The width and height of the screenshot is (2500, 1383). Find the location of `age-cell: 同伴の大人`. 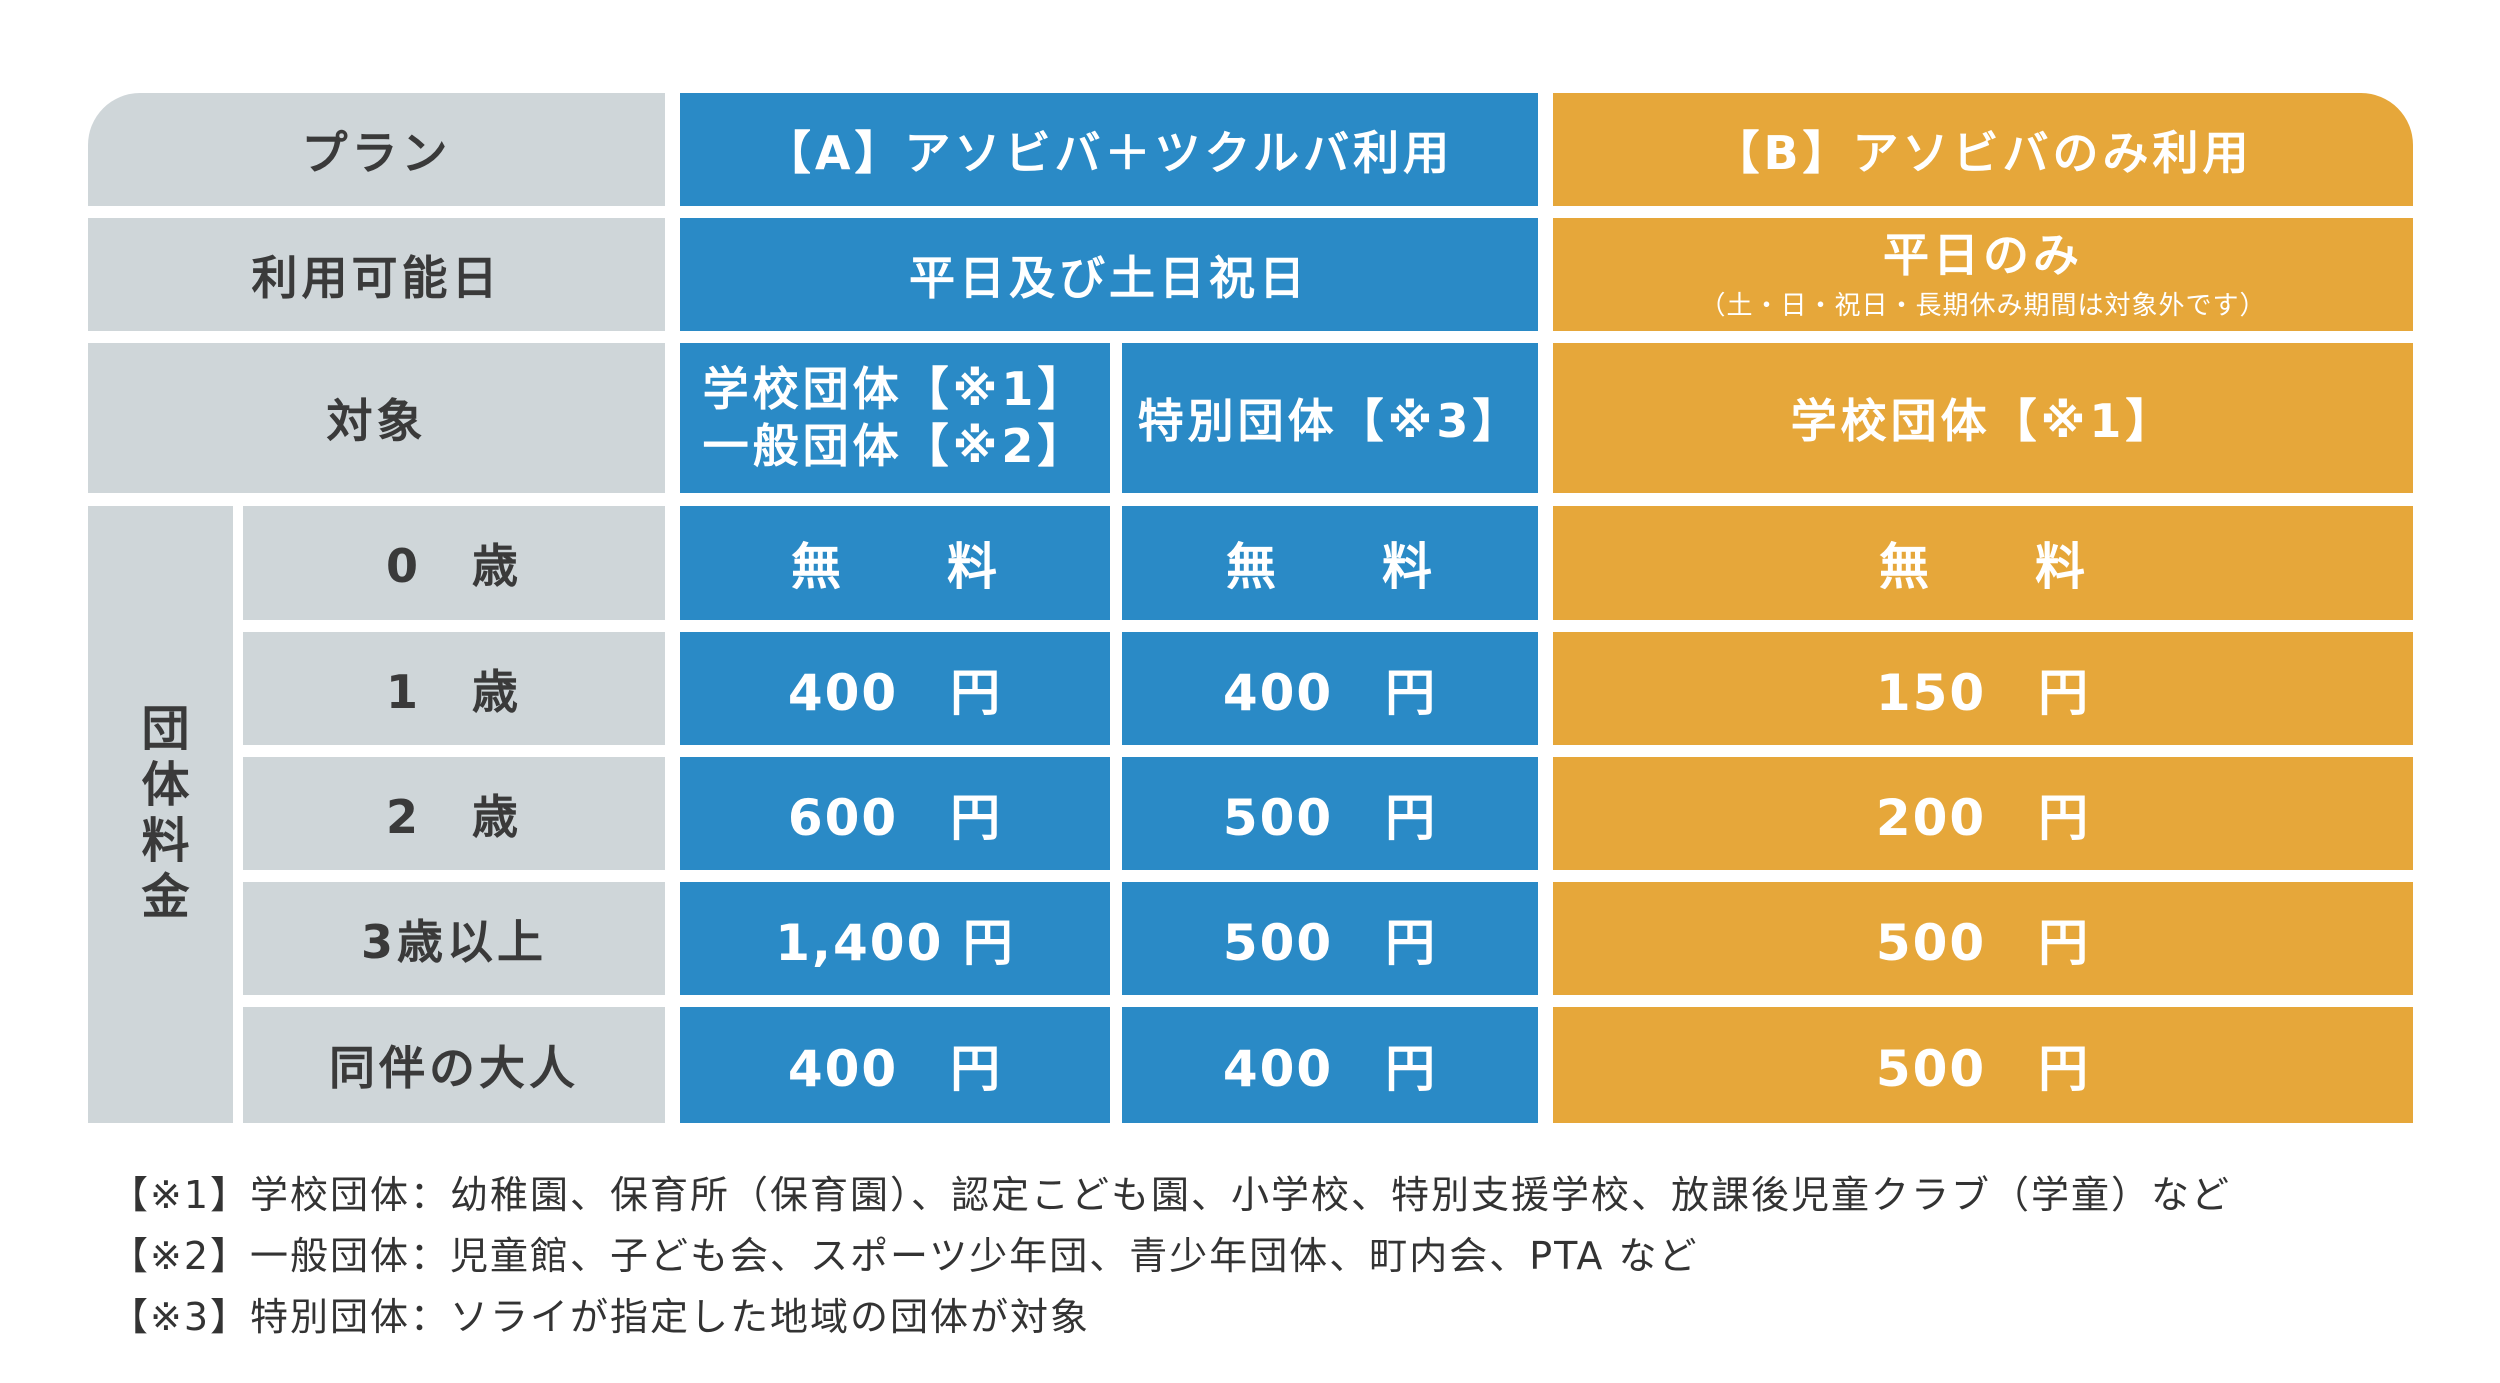

age-cell: 同伴の大人 is located at coordinates (454, 1065).